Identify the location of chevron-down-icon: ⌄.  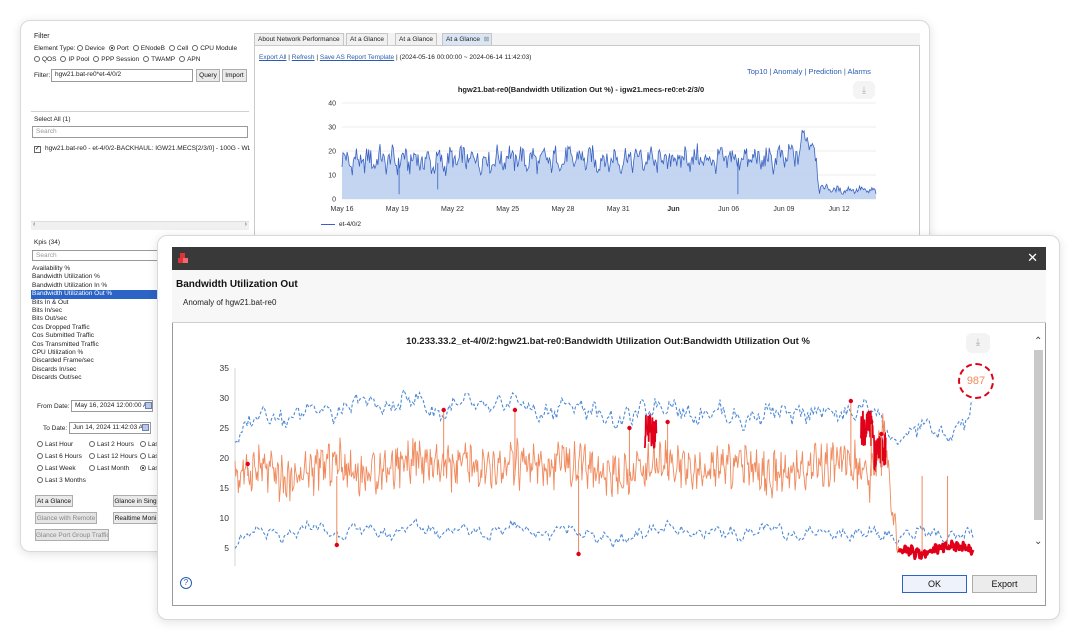
(1038, 541).